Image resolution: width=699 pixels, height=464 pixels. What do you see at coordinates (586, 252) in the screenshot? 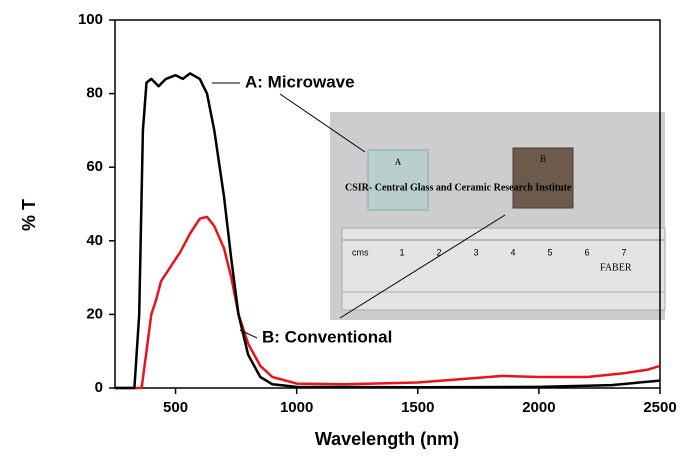
I see `ruler-number: 6` at bounding box center [586, 252].